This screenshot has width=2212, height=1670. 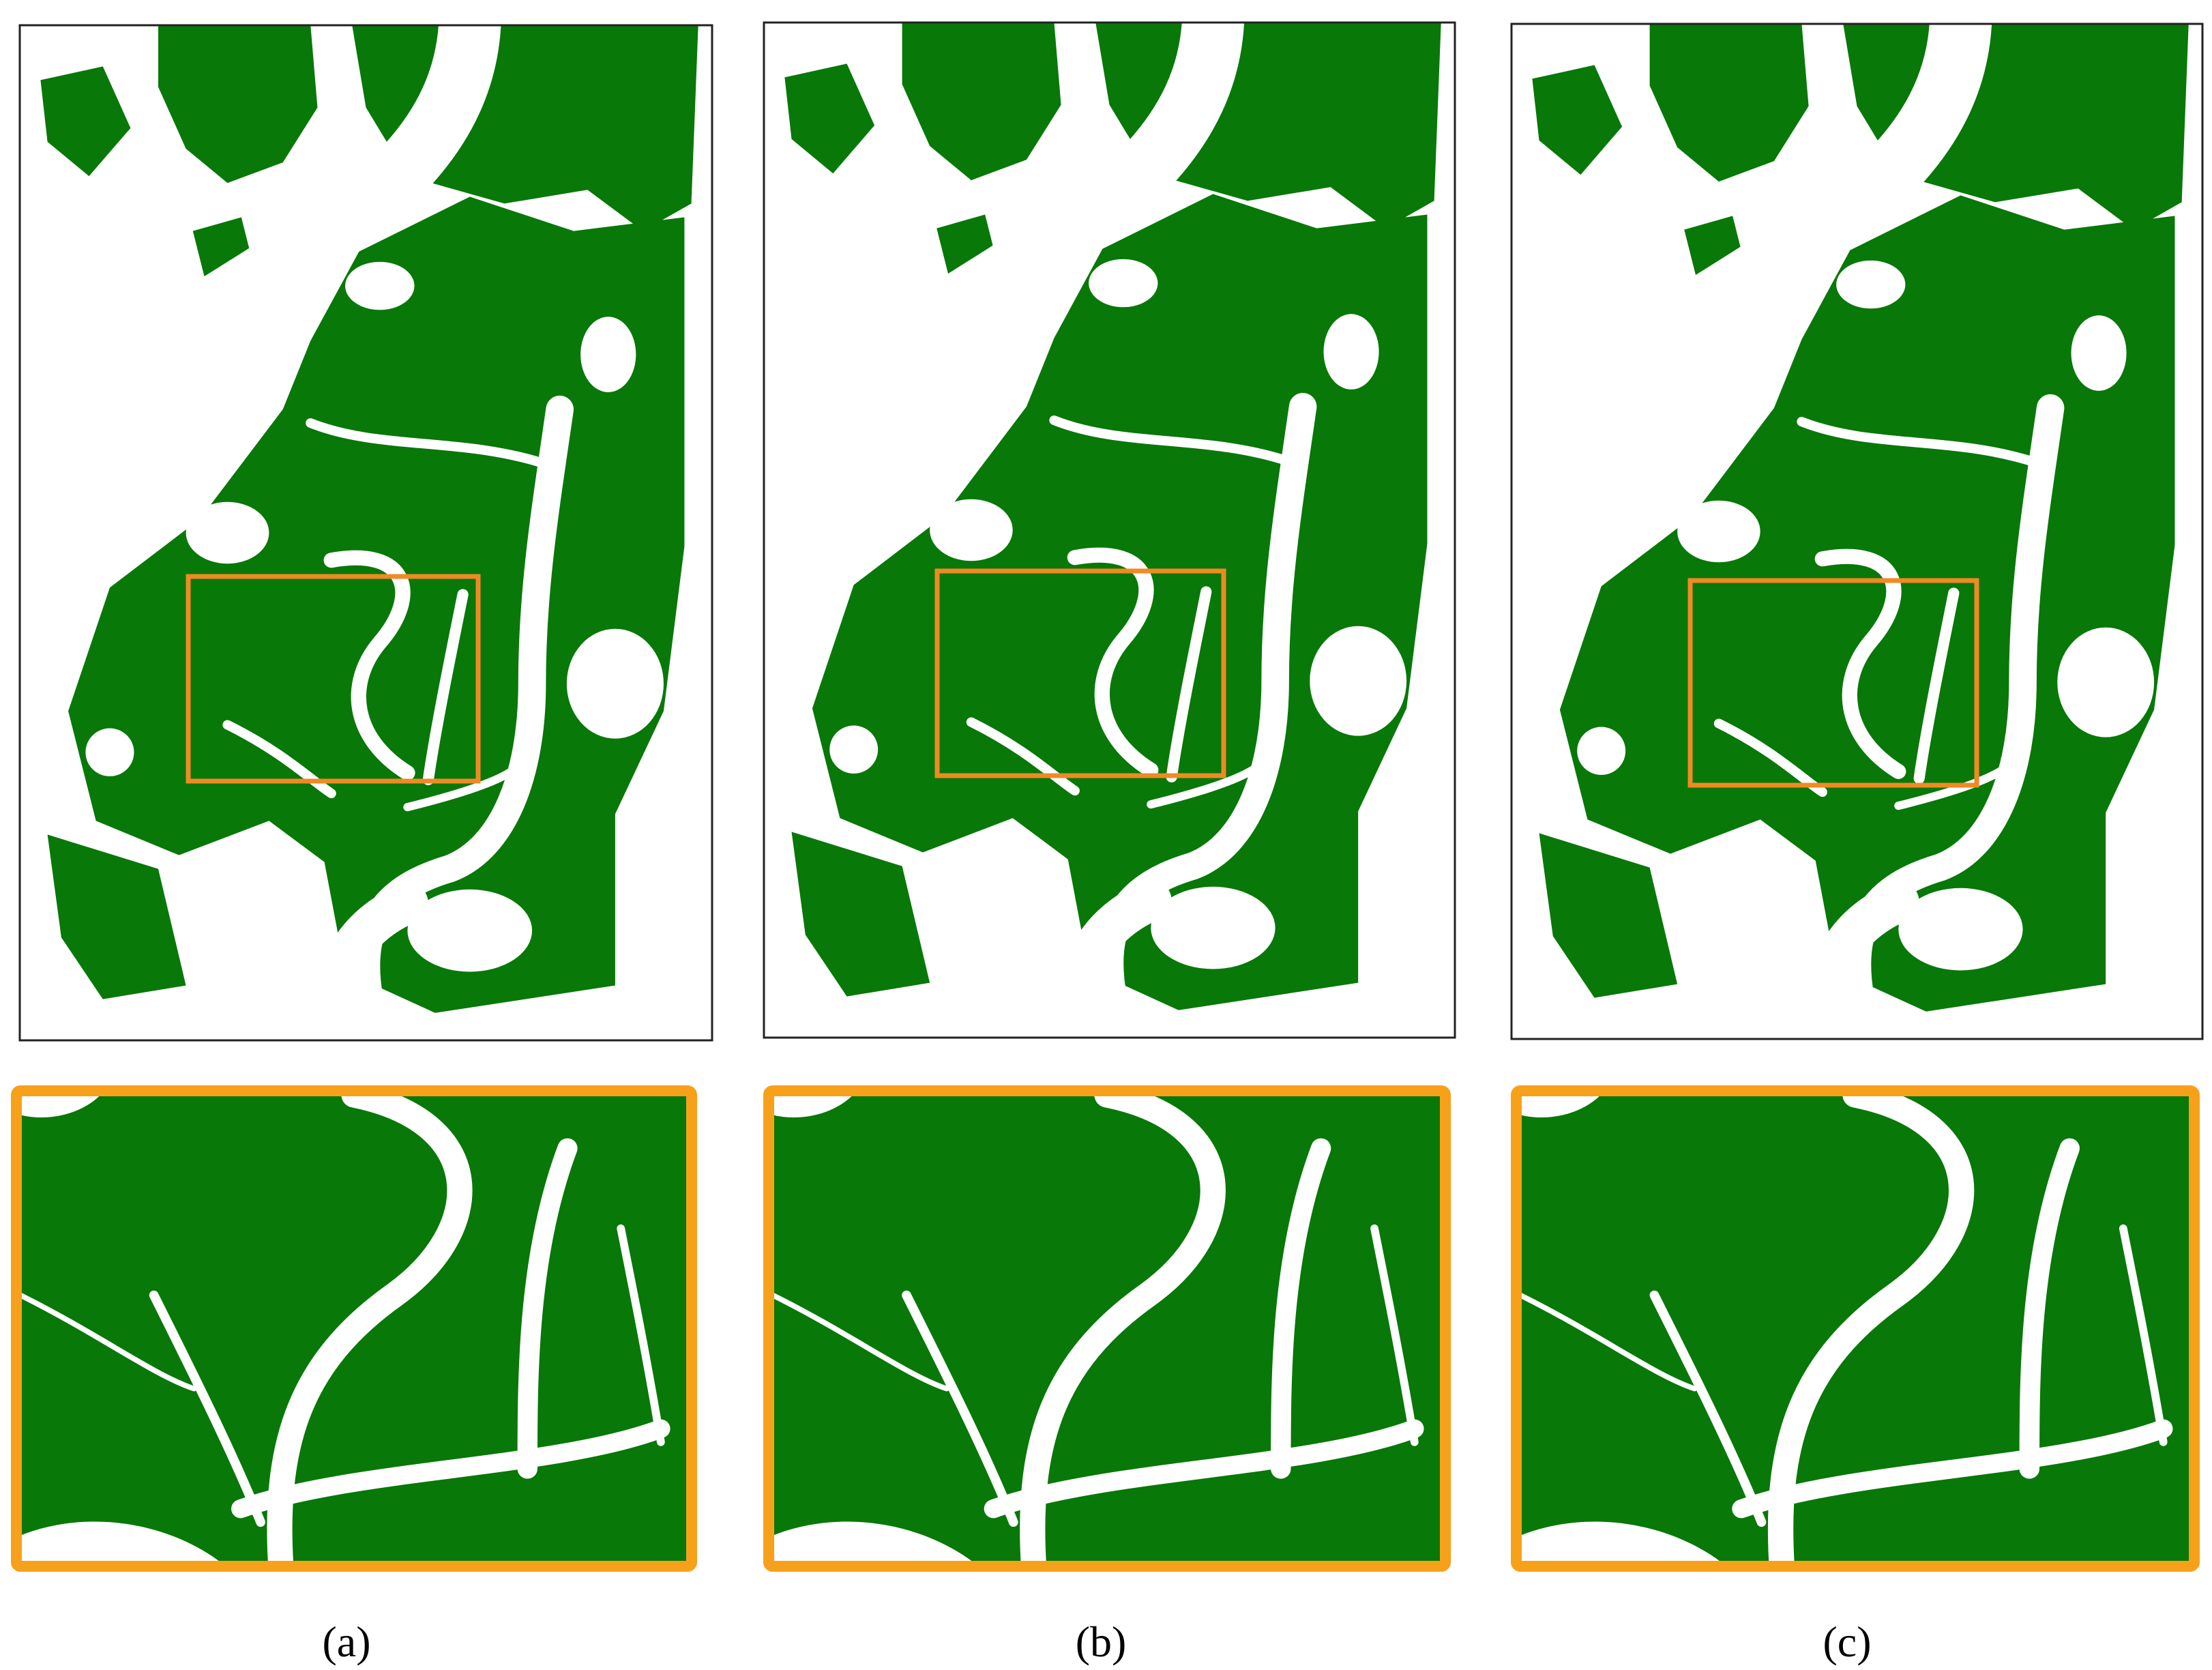 What do you see at coordinates (354, 1328) in the screenshot?
I see `inset-a` at bounding box center [354, 1328].